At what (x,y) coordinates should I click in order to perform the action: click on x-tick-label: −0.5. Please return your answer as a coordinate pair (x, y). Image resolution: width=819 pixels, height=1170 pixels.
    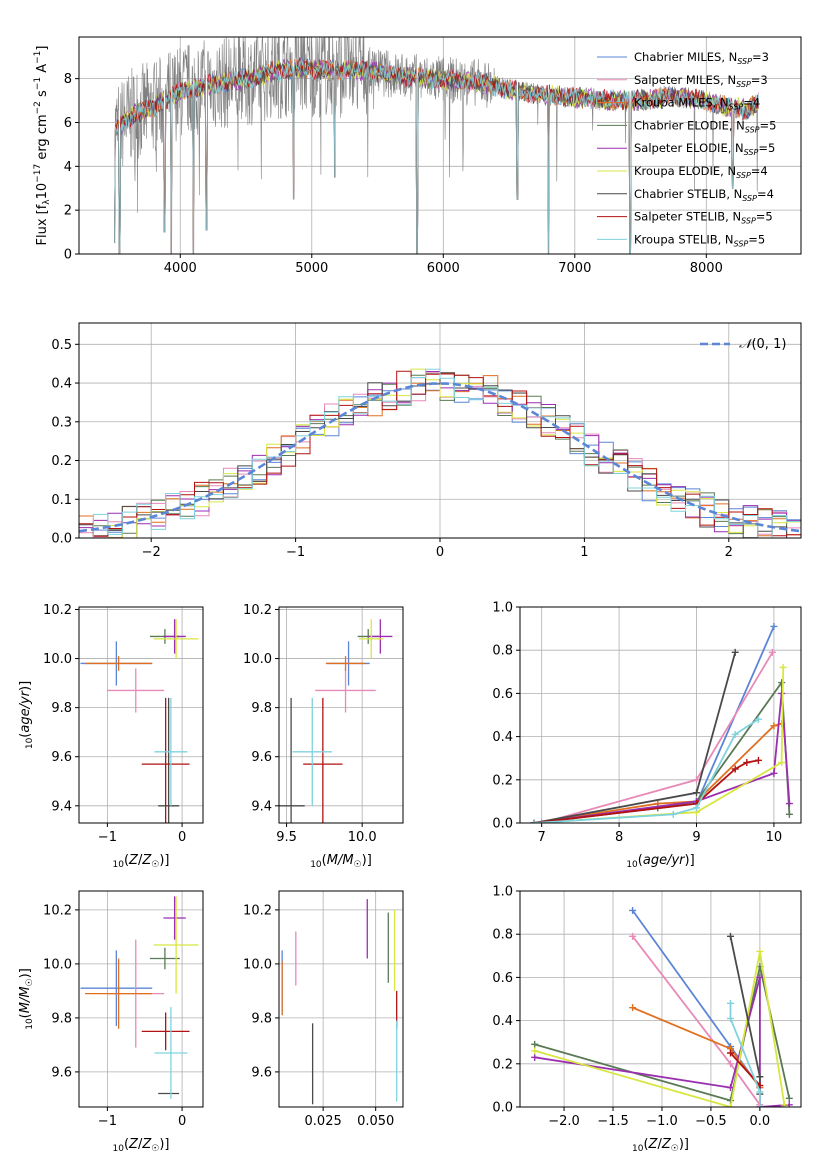
    Looking at the image, I should click on (711, 1121).